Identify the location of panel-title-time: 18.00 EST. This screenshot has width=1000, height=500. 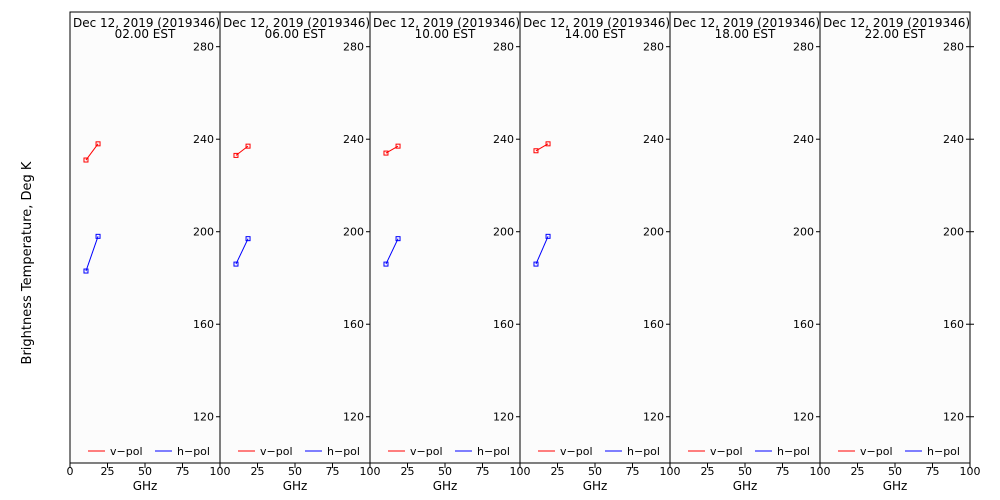
(745, 34).